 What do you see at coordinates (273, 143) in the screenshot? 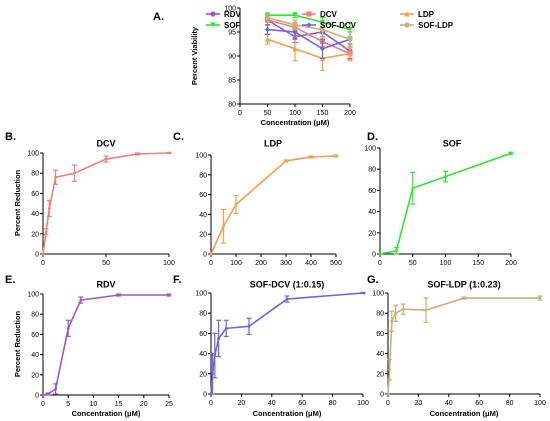
I see `panel-title: LDP` at bounding box center [273, 143].